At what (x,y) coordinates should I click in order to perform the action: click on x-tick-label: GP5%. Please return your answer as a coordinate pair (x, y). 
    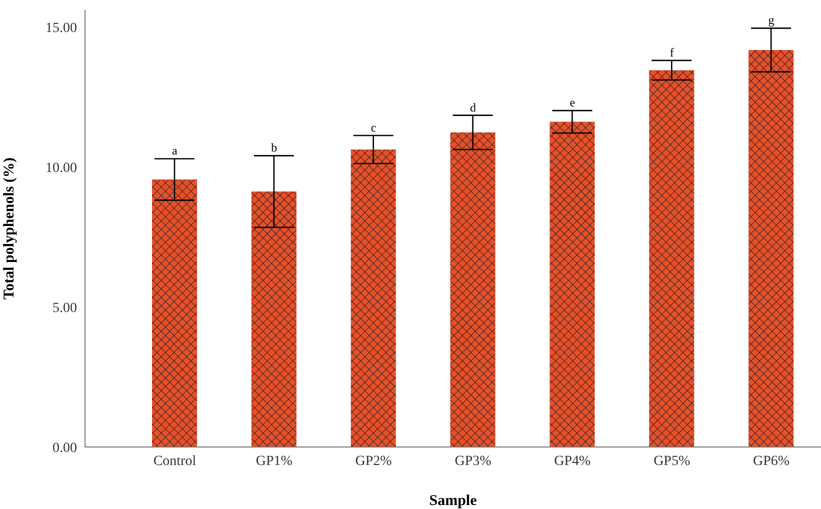
    Looking at the image, I should click on (672, 461).